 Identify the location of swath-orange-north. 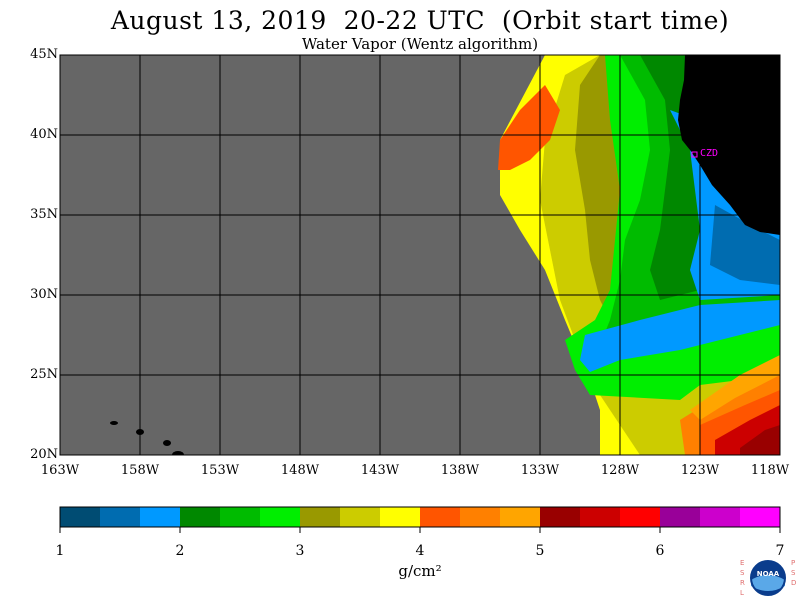
(529, 127).